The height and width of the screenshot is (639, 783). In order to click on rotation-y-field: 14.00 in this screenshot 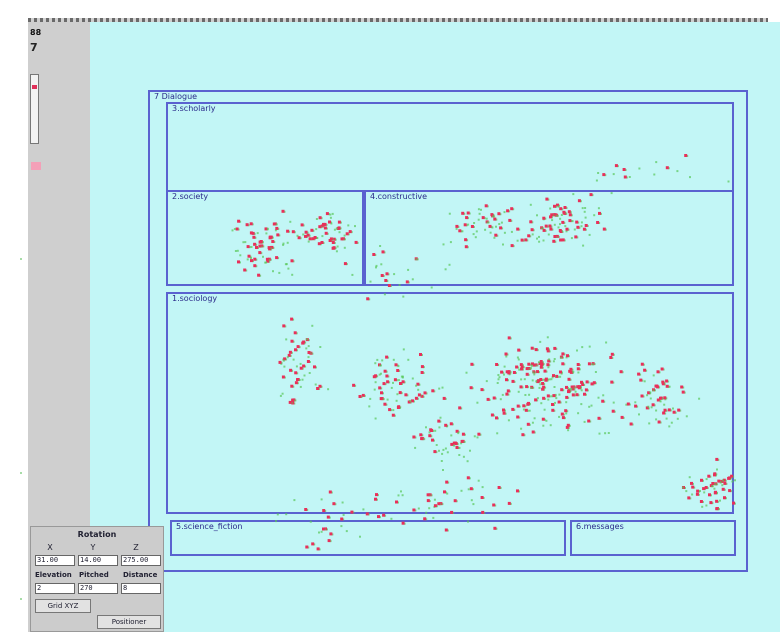, I will do `click(98, 560)`.